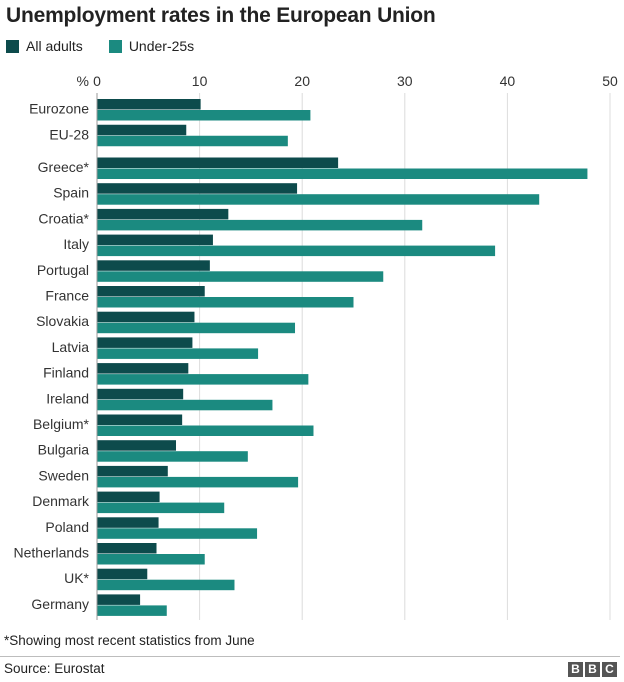  Describe the element at coordinates (610, 81) in the screenshot. I see `x-tick-label: 50` at that location.